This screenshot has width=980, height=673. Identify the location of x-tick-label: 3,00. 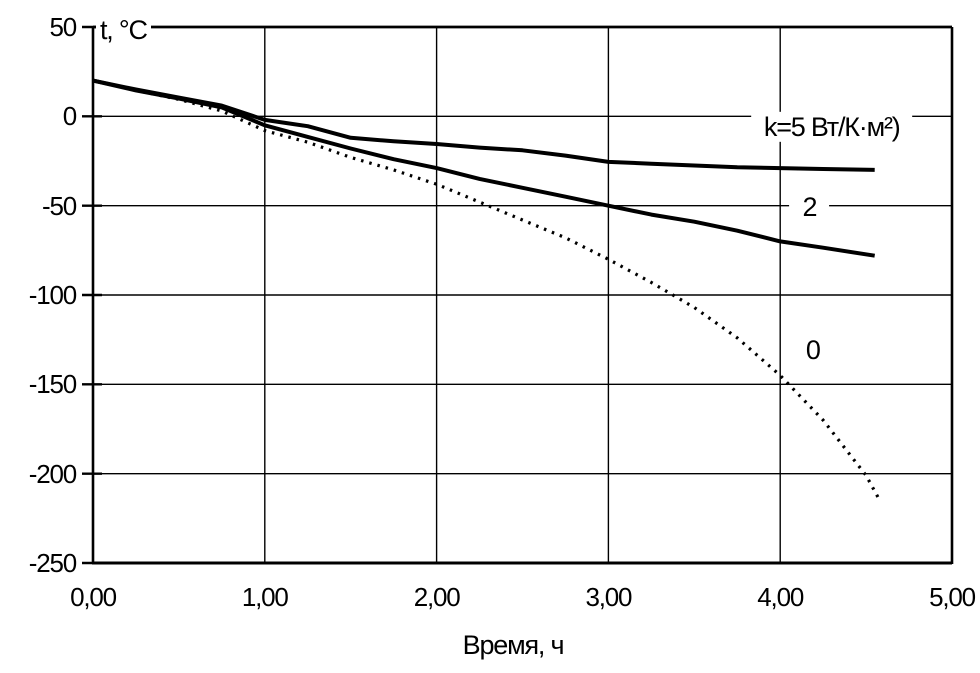
(608, 597).